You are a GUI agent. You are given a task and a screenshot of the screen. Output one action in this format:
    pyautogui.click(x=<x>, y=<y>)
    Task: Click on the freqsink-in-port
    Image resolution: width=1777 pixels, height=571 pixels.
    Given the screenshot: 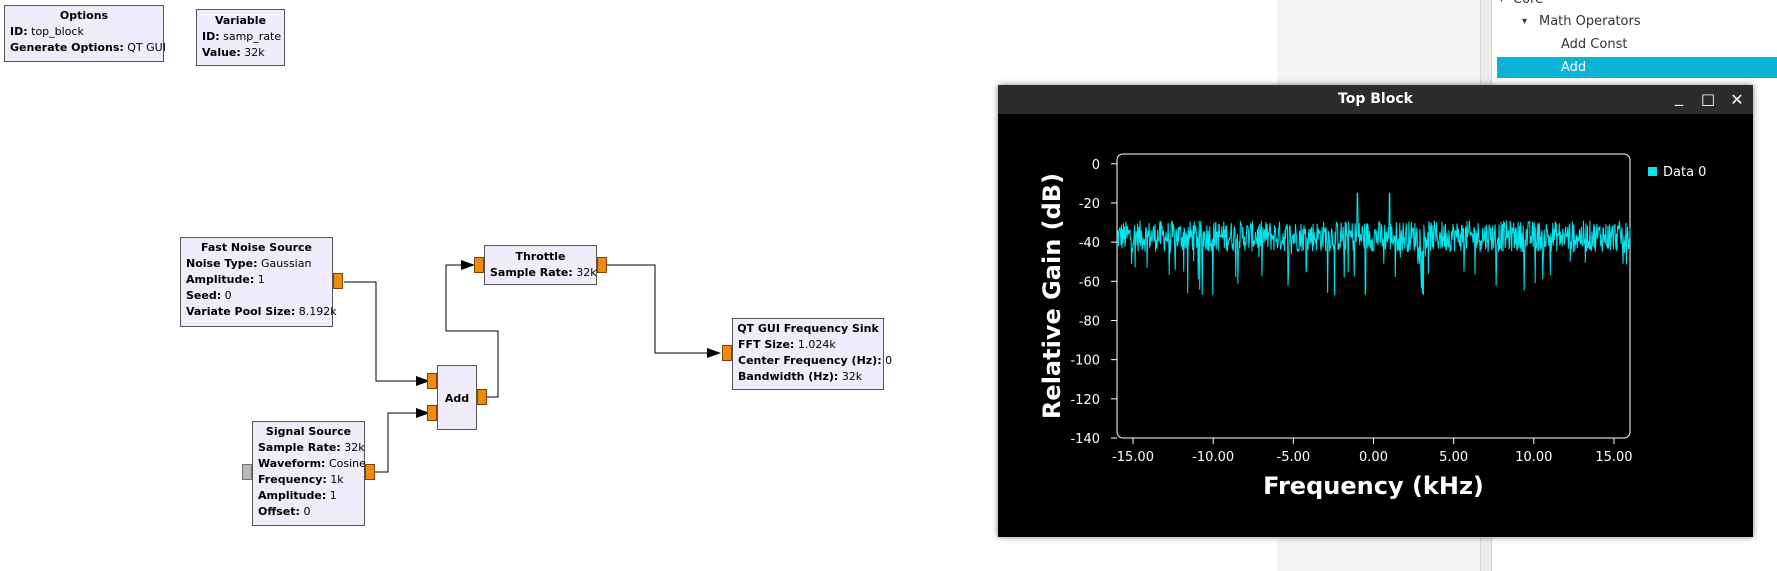 What is the action you would take?
    pyautogui.click(x=727, y=353)
    